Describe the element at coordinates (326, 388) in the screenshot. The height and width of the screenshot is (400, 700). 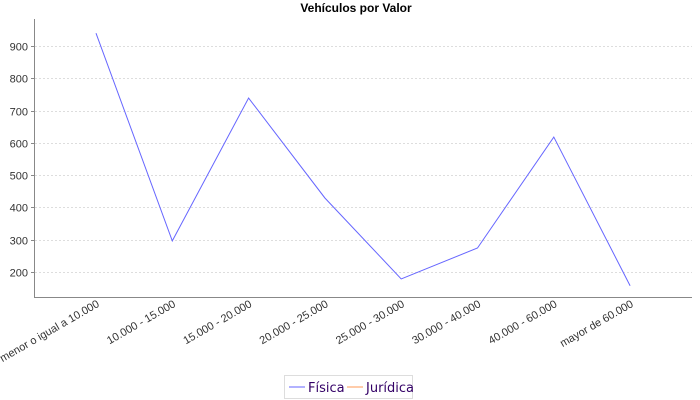
I see `legend-label-fisica: Física` at that location.